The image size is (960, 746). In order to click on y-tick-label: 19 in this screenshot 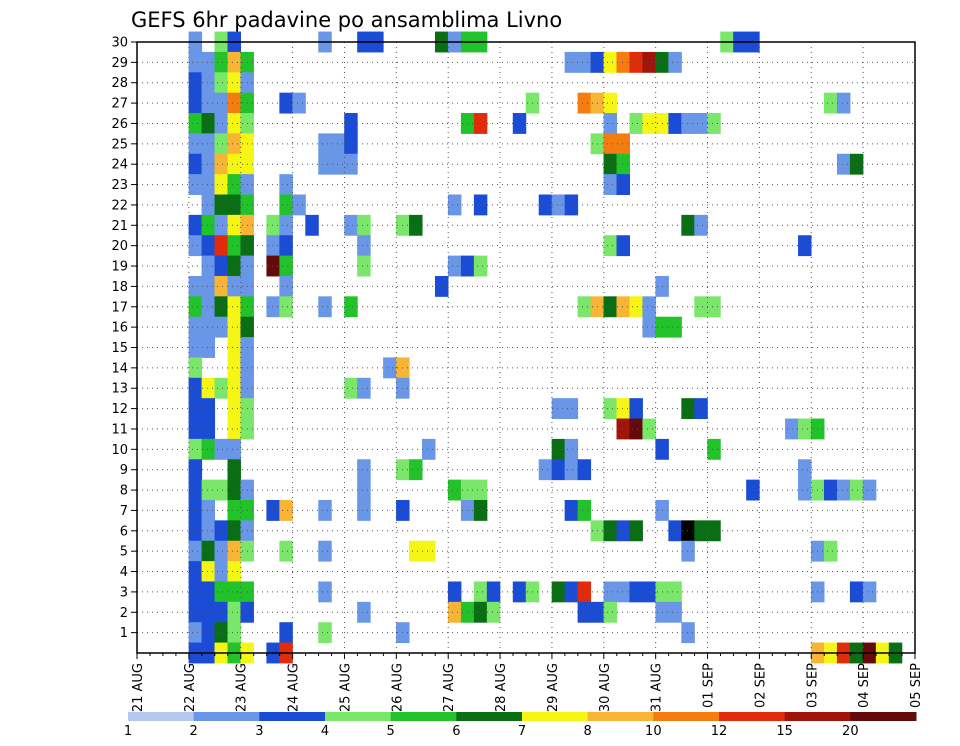, I will do `click(119, 267)`.